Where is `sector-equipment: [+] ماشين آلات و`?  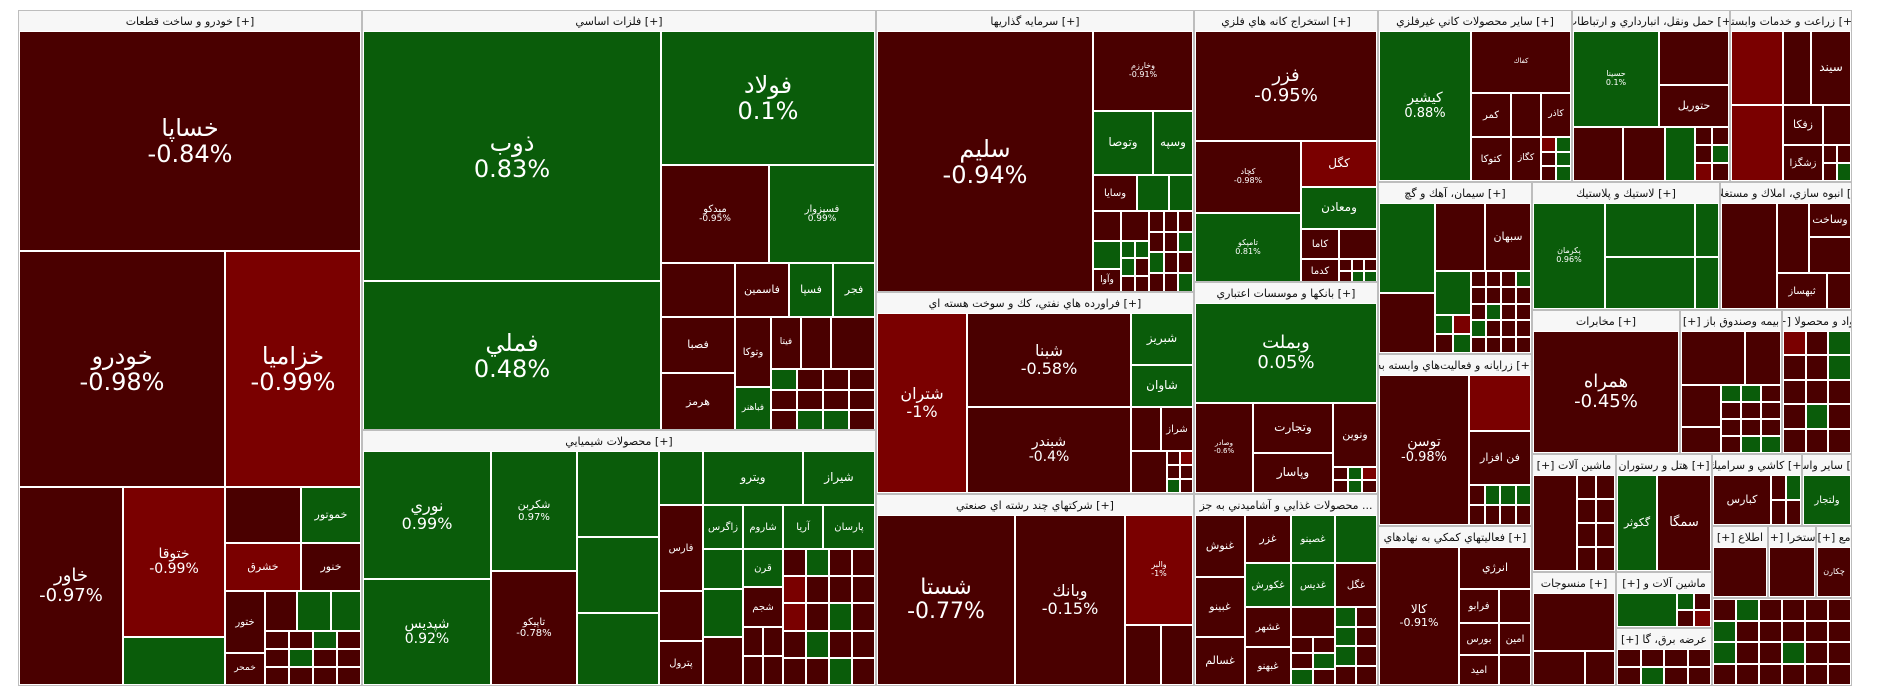 sector-equipment: [+] ماشين آلات و is located at coordinates (1664, 600).